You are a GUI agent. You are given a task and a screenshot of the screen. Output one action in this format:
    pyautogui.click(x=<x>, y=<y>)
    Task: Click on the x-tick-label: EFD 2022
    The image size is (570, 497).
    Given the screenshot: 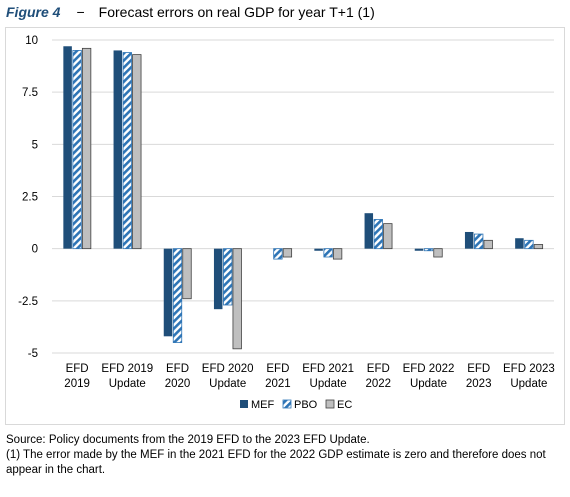 What is the action you would take?
    pyautogui.click(x=429, y=369)
    